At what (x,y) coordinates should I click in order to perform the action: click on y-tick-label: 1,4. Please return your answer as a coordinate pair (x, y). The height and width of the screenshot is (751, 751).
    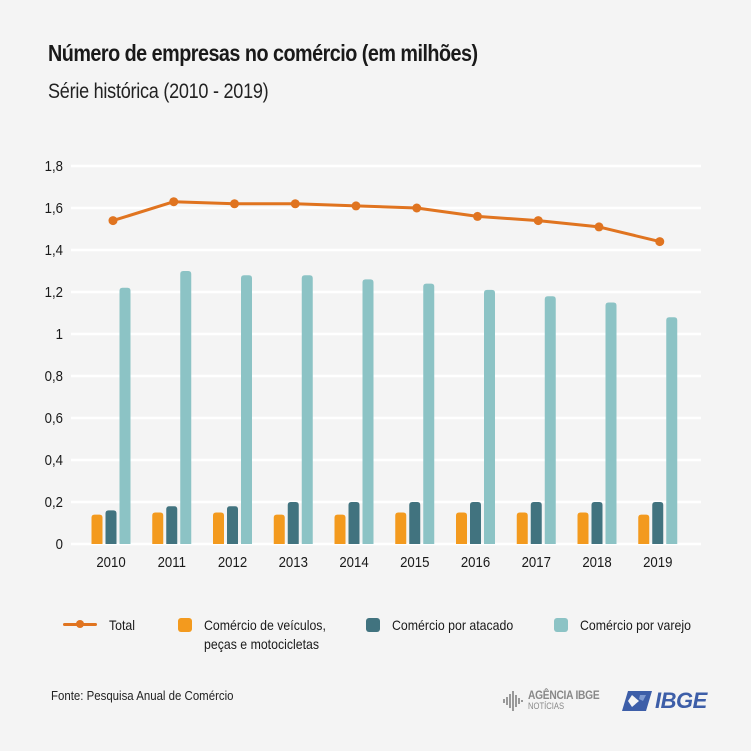
    Looking at the image, I should click on (54, 249).